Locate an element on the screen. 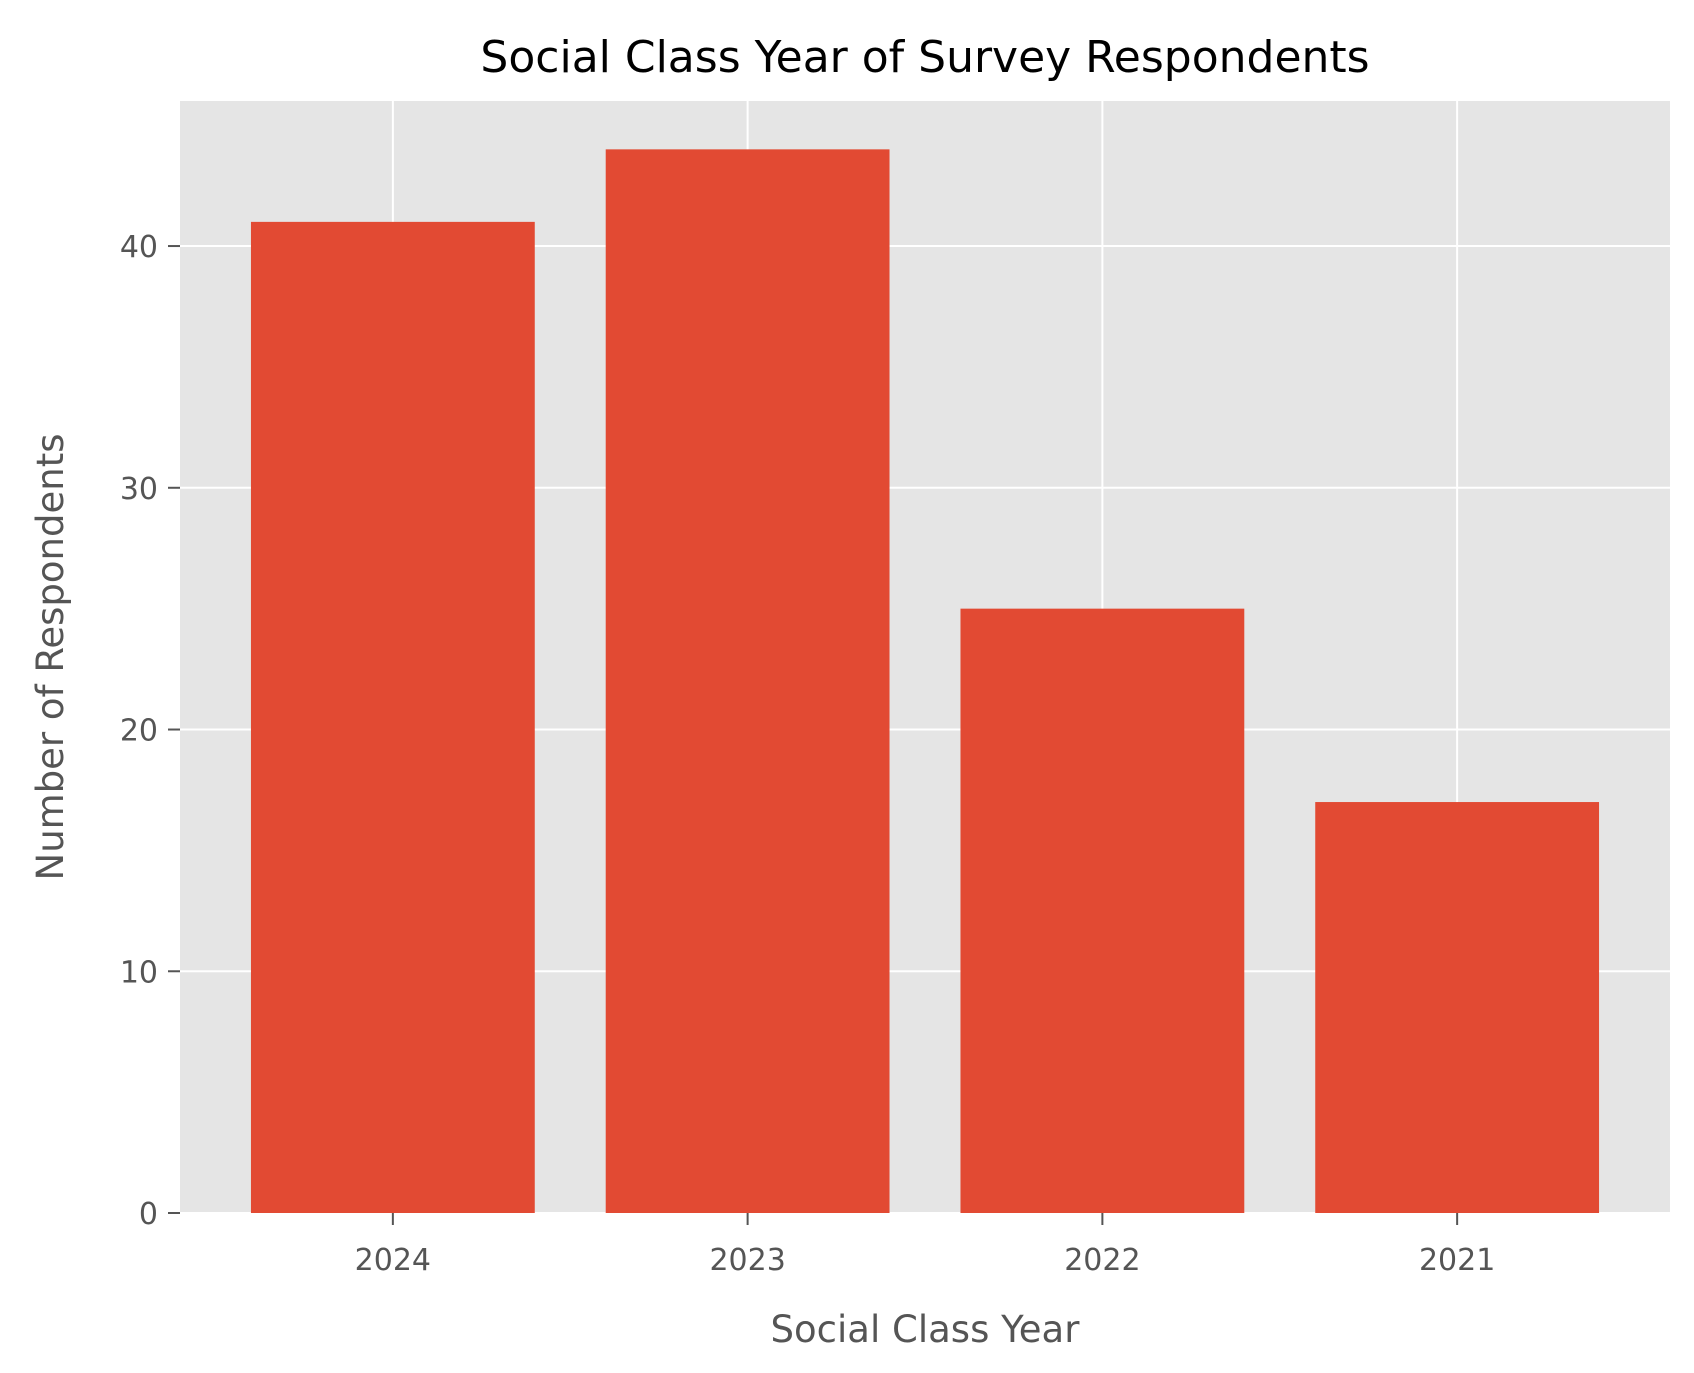 The width and height of the screenshot is (1694, 1373). x-tick-label: 2022 is located at coordinates (1102, 1260).